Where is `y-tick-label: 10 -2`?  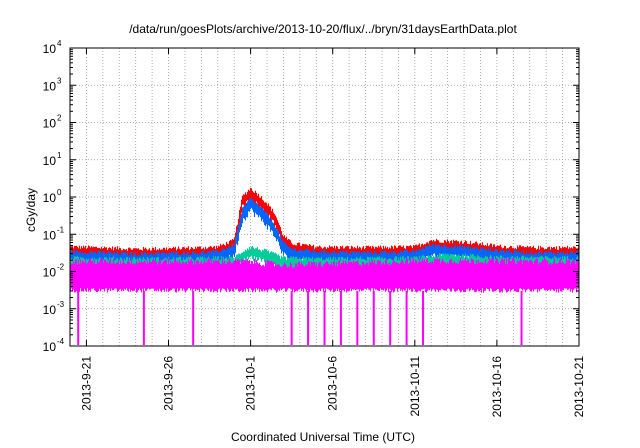
y-tick-label: 10 -2 is located at coordinates (54, 271).